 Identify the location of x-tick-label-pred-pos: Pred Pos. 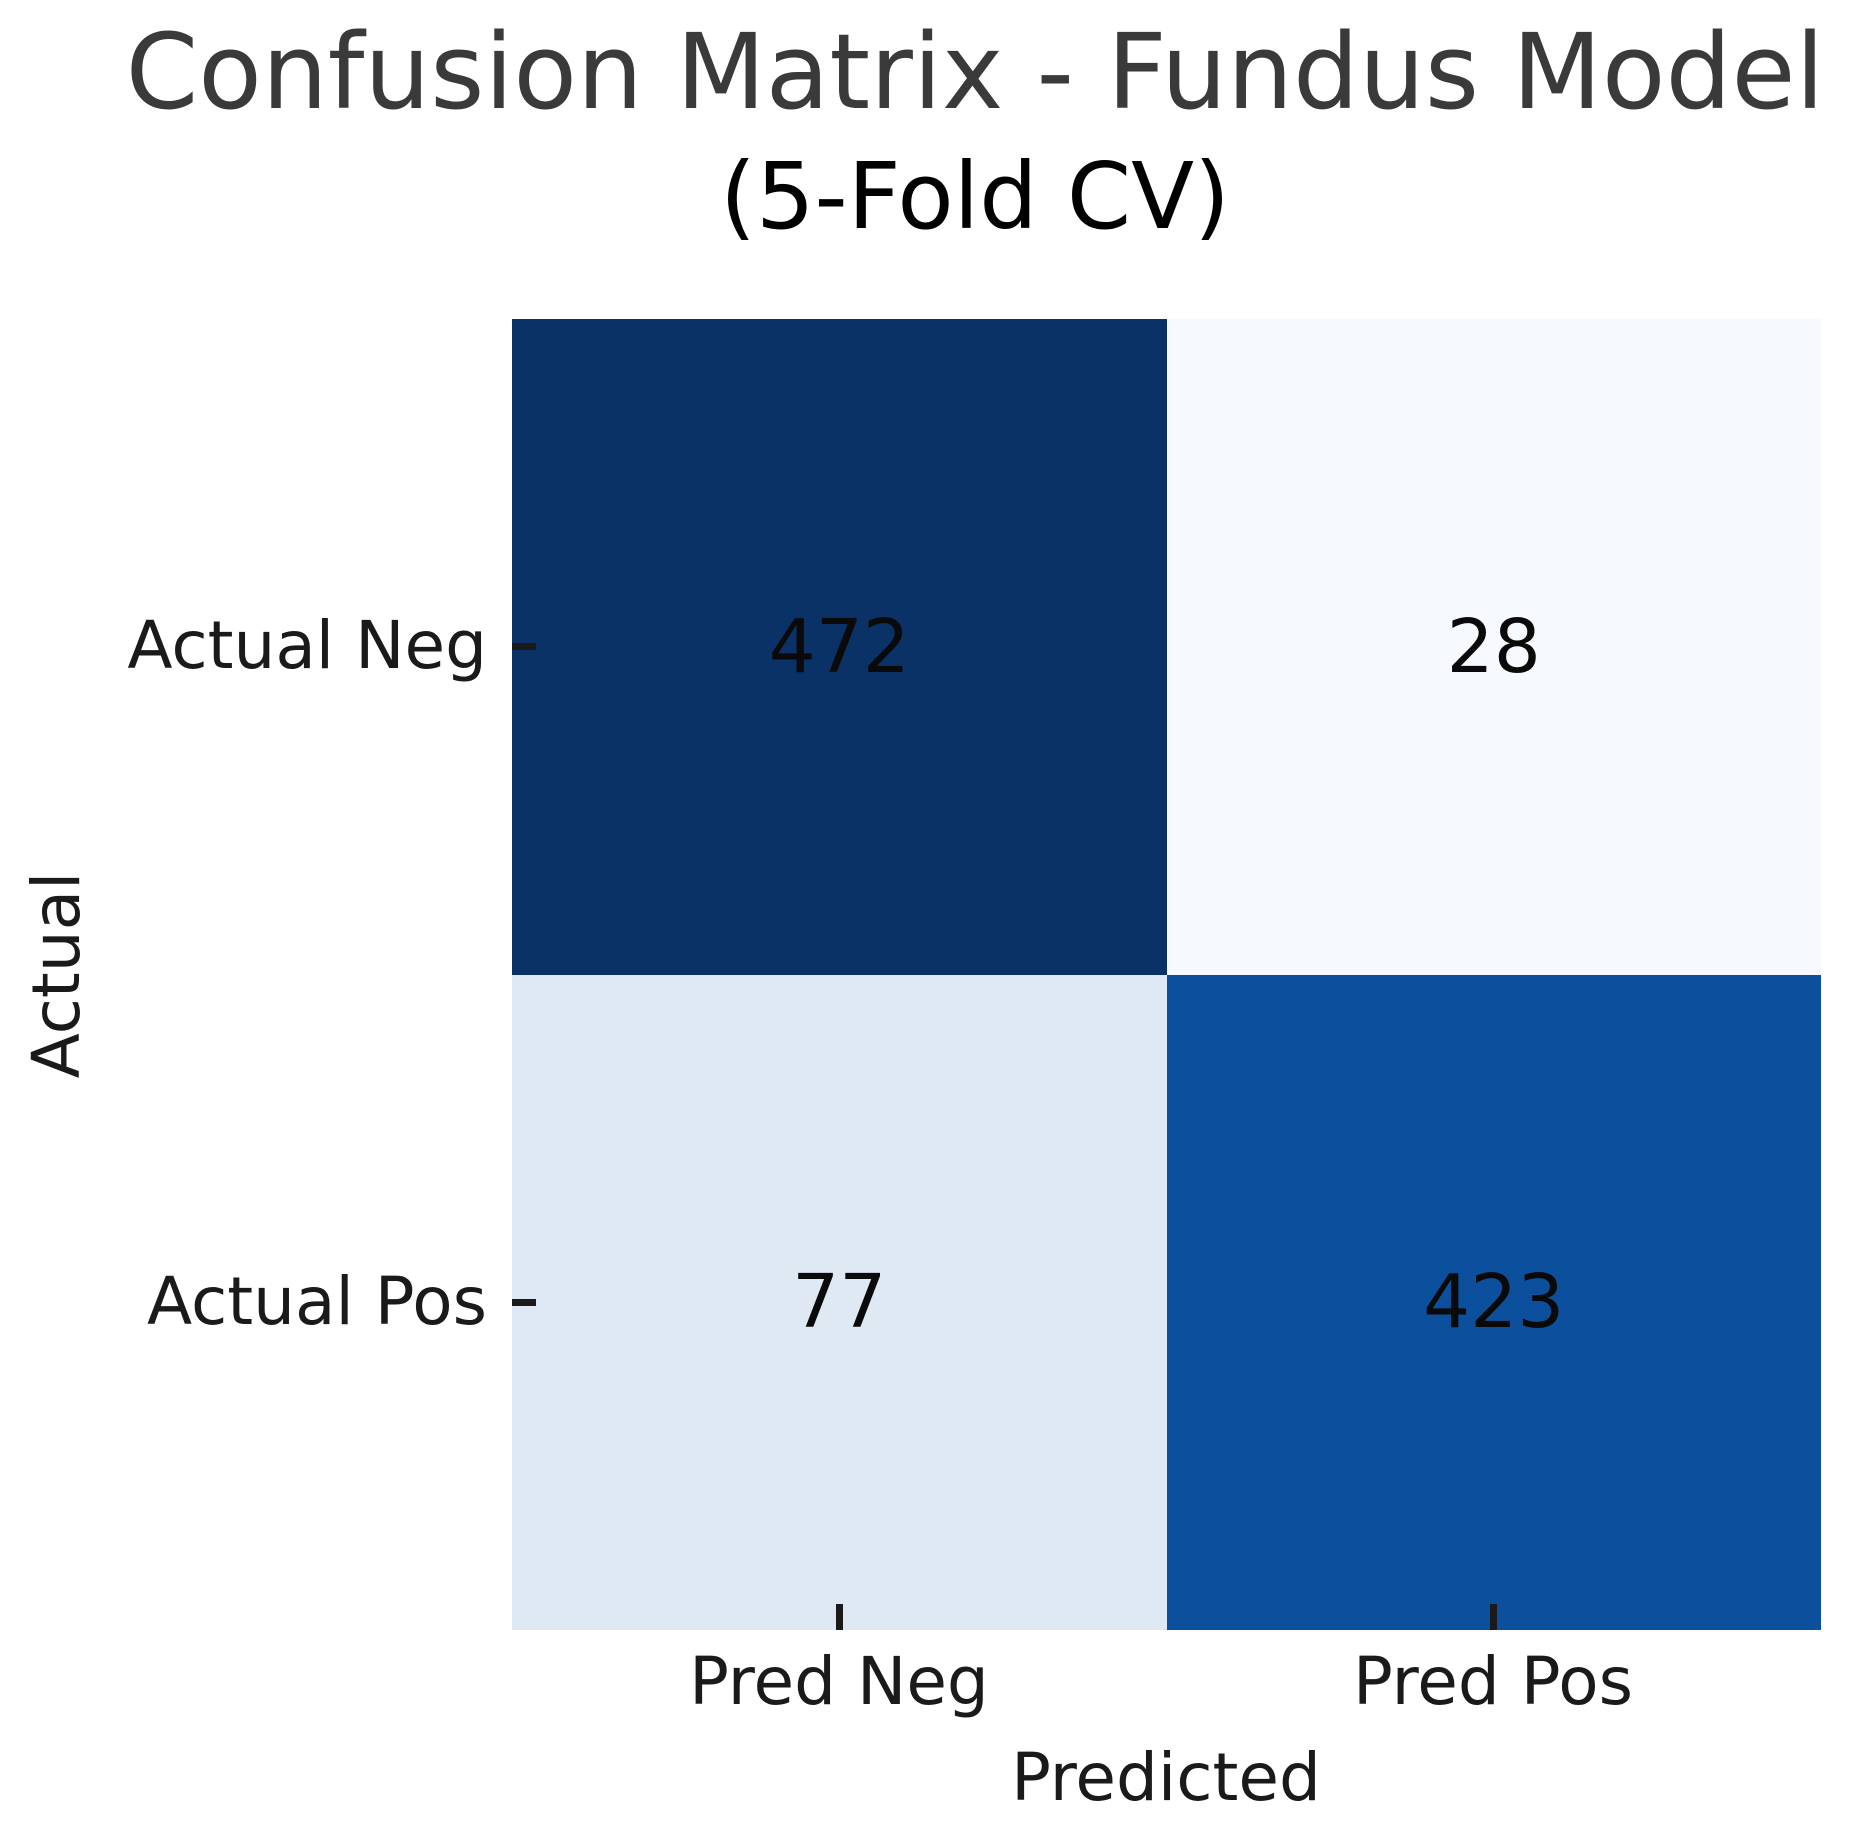
(1493, 1681).